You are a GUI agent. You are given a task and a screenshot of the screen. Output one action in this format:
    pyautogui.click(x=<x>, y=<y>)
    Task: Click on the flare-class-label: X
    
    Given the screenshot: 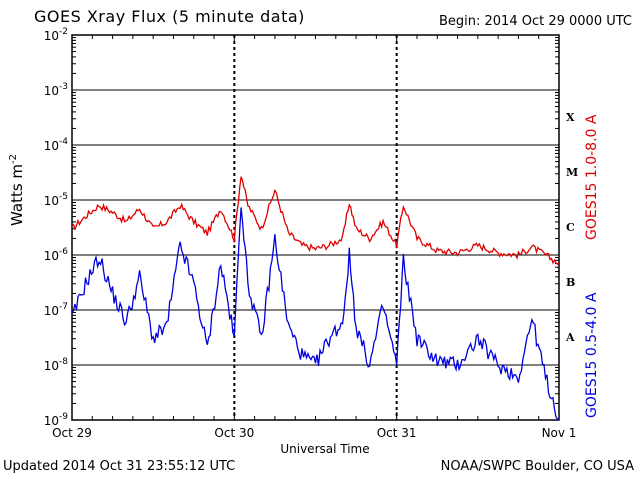 What is the action you would take?
    pyautogui.click(x=570, y=117)
    